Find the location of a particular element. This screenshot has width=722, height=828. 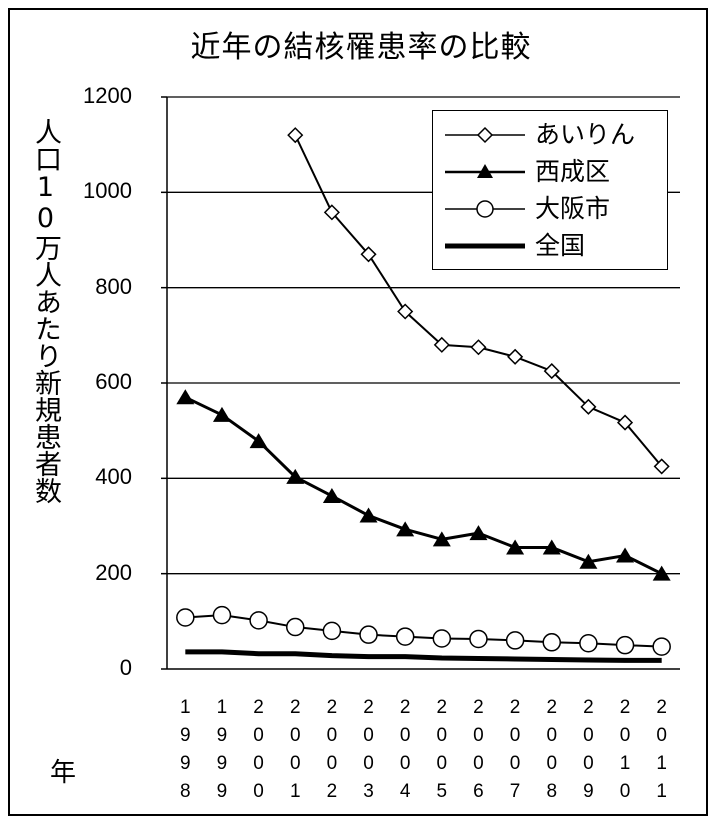

legend-item-nishinari: 西成区 is located at coordinates (550, 172).